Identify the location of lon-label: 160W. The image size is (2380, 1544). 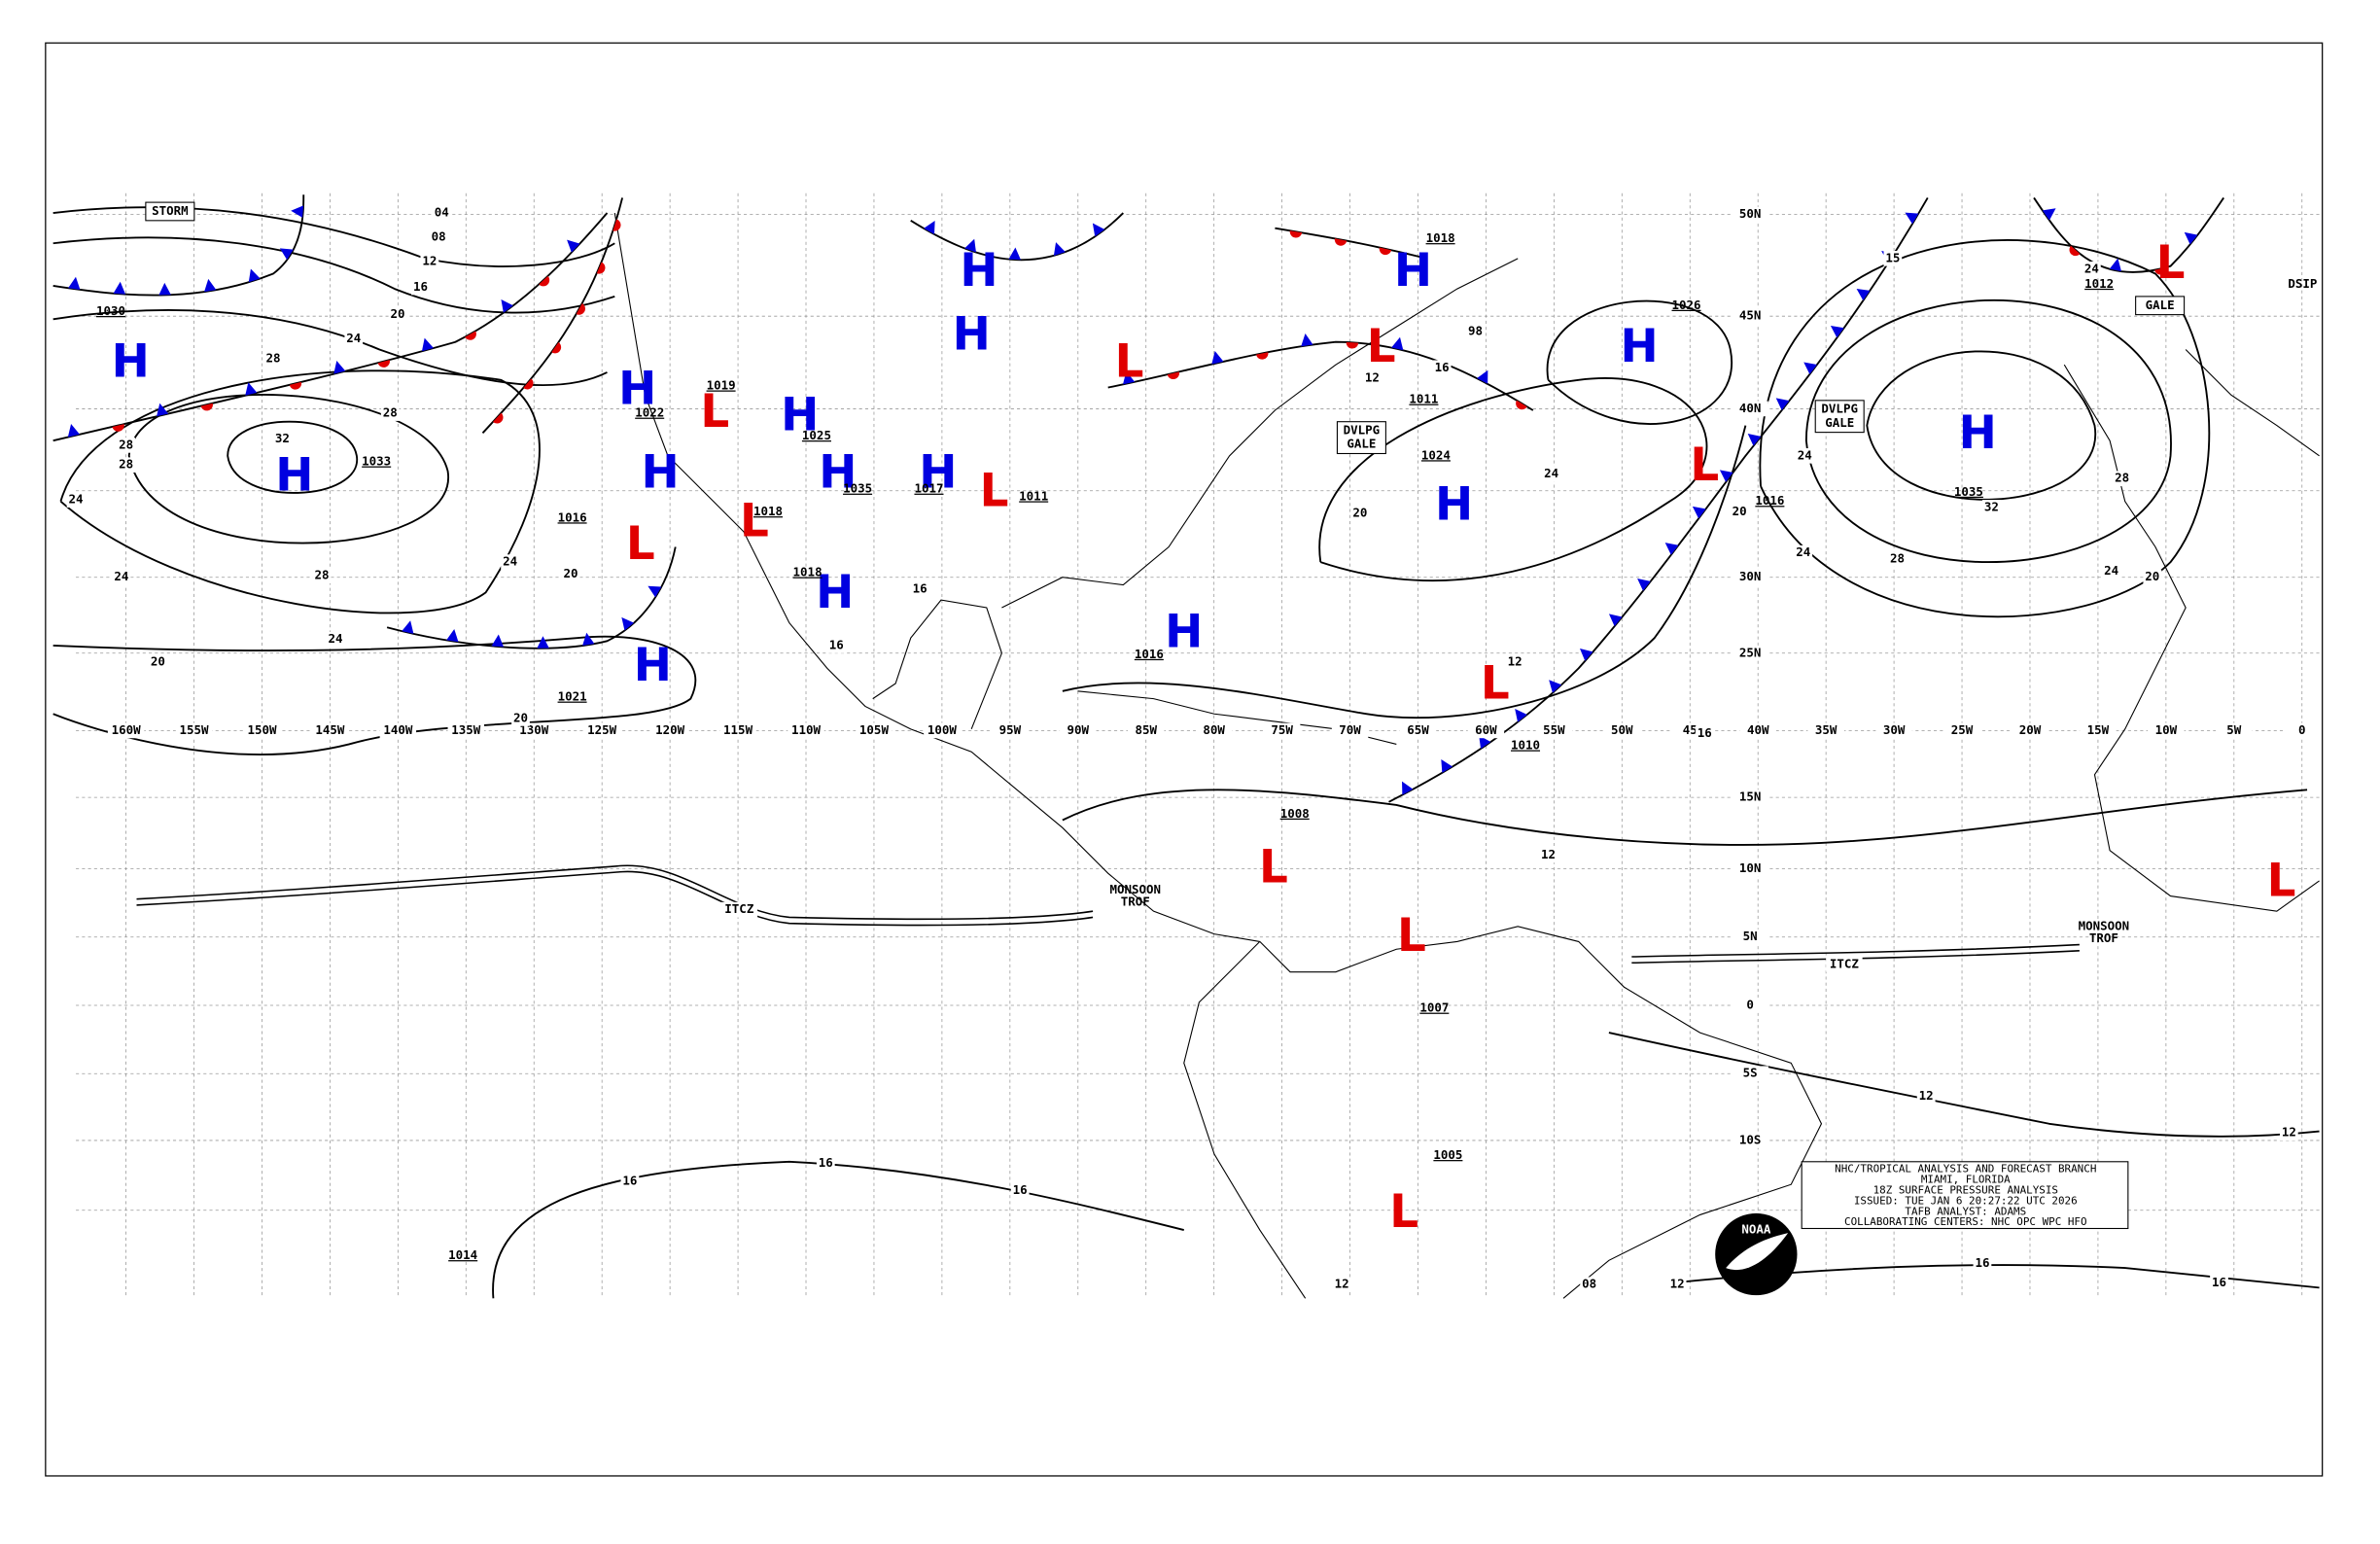
(127, 730).